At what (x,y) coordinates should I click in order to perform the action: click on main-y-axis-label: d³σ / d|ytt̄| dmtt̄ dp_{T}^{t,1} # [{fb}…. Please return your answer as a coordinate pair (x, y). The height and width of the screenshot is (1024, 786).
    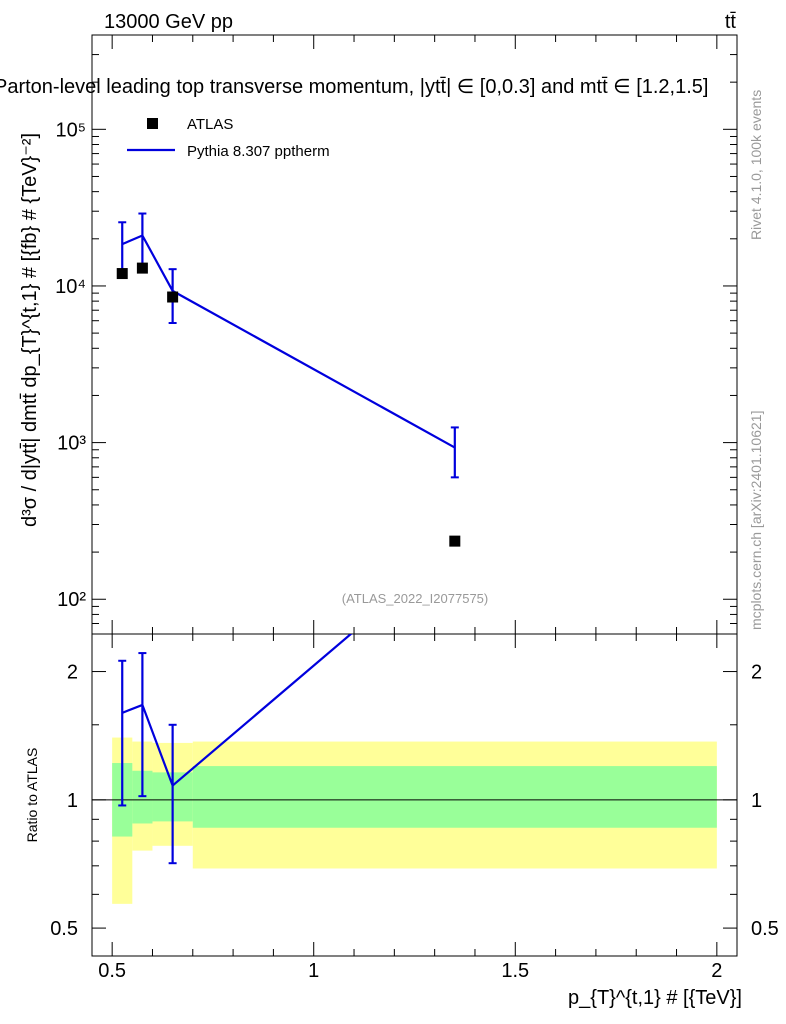
    Looking at the image, I should click on (30, 330).